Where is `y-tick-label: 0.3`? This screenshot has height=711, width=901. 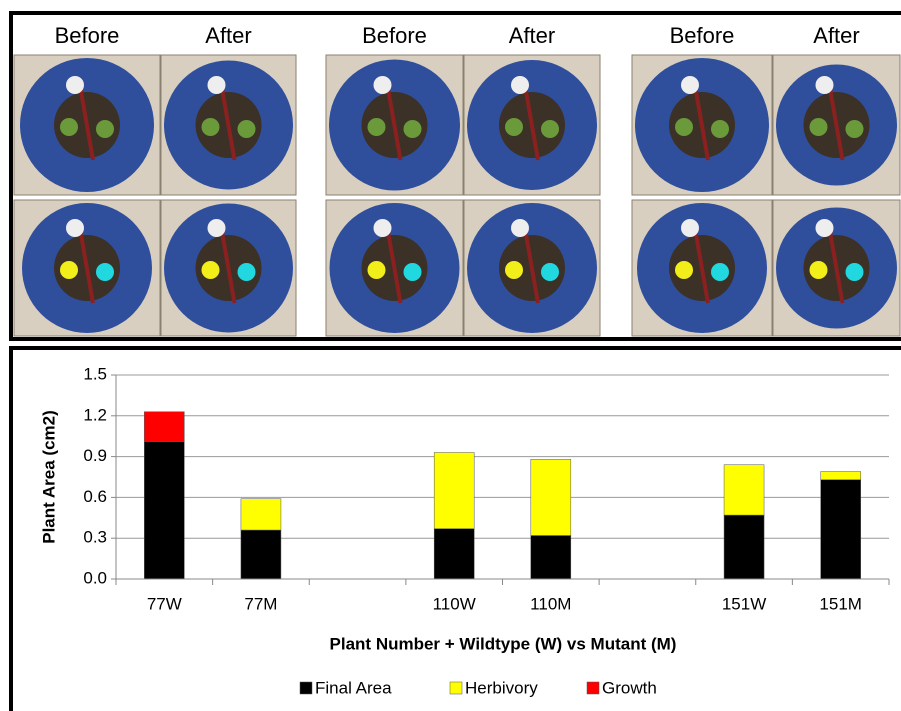
y-tick-label: 0.3 is located at coordinates (95, 537).